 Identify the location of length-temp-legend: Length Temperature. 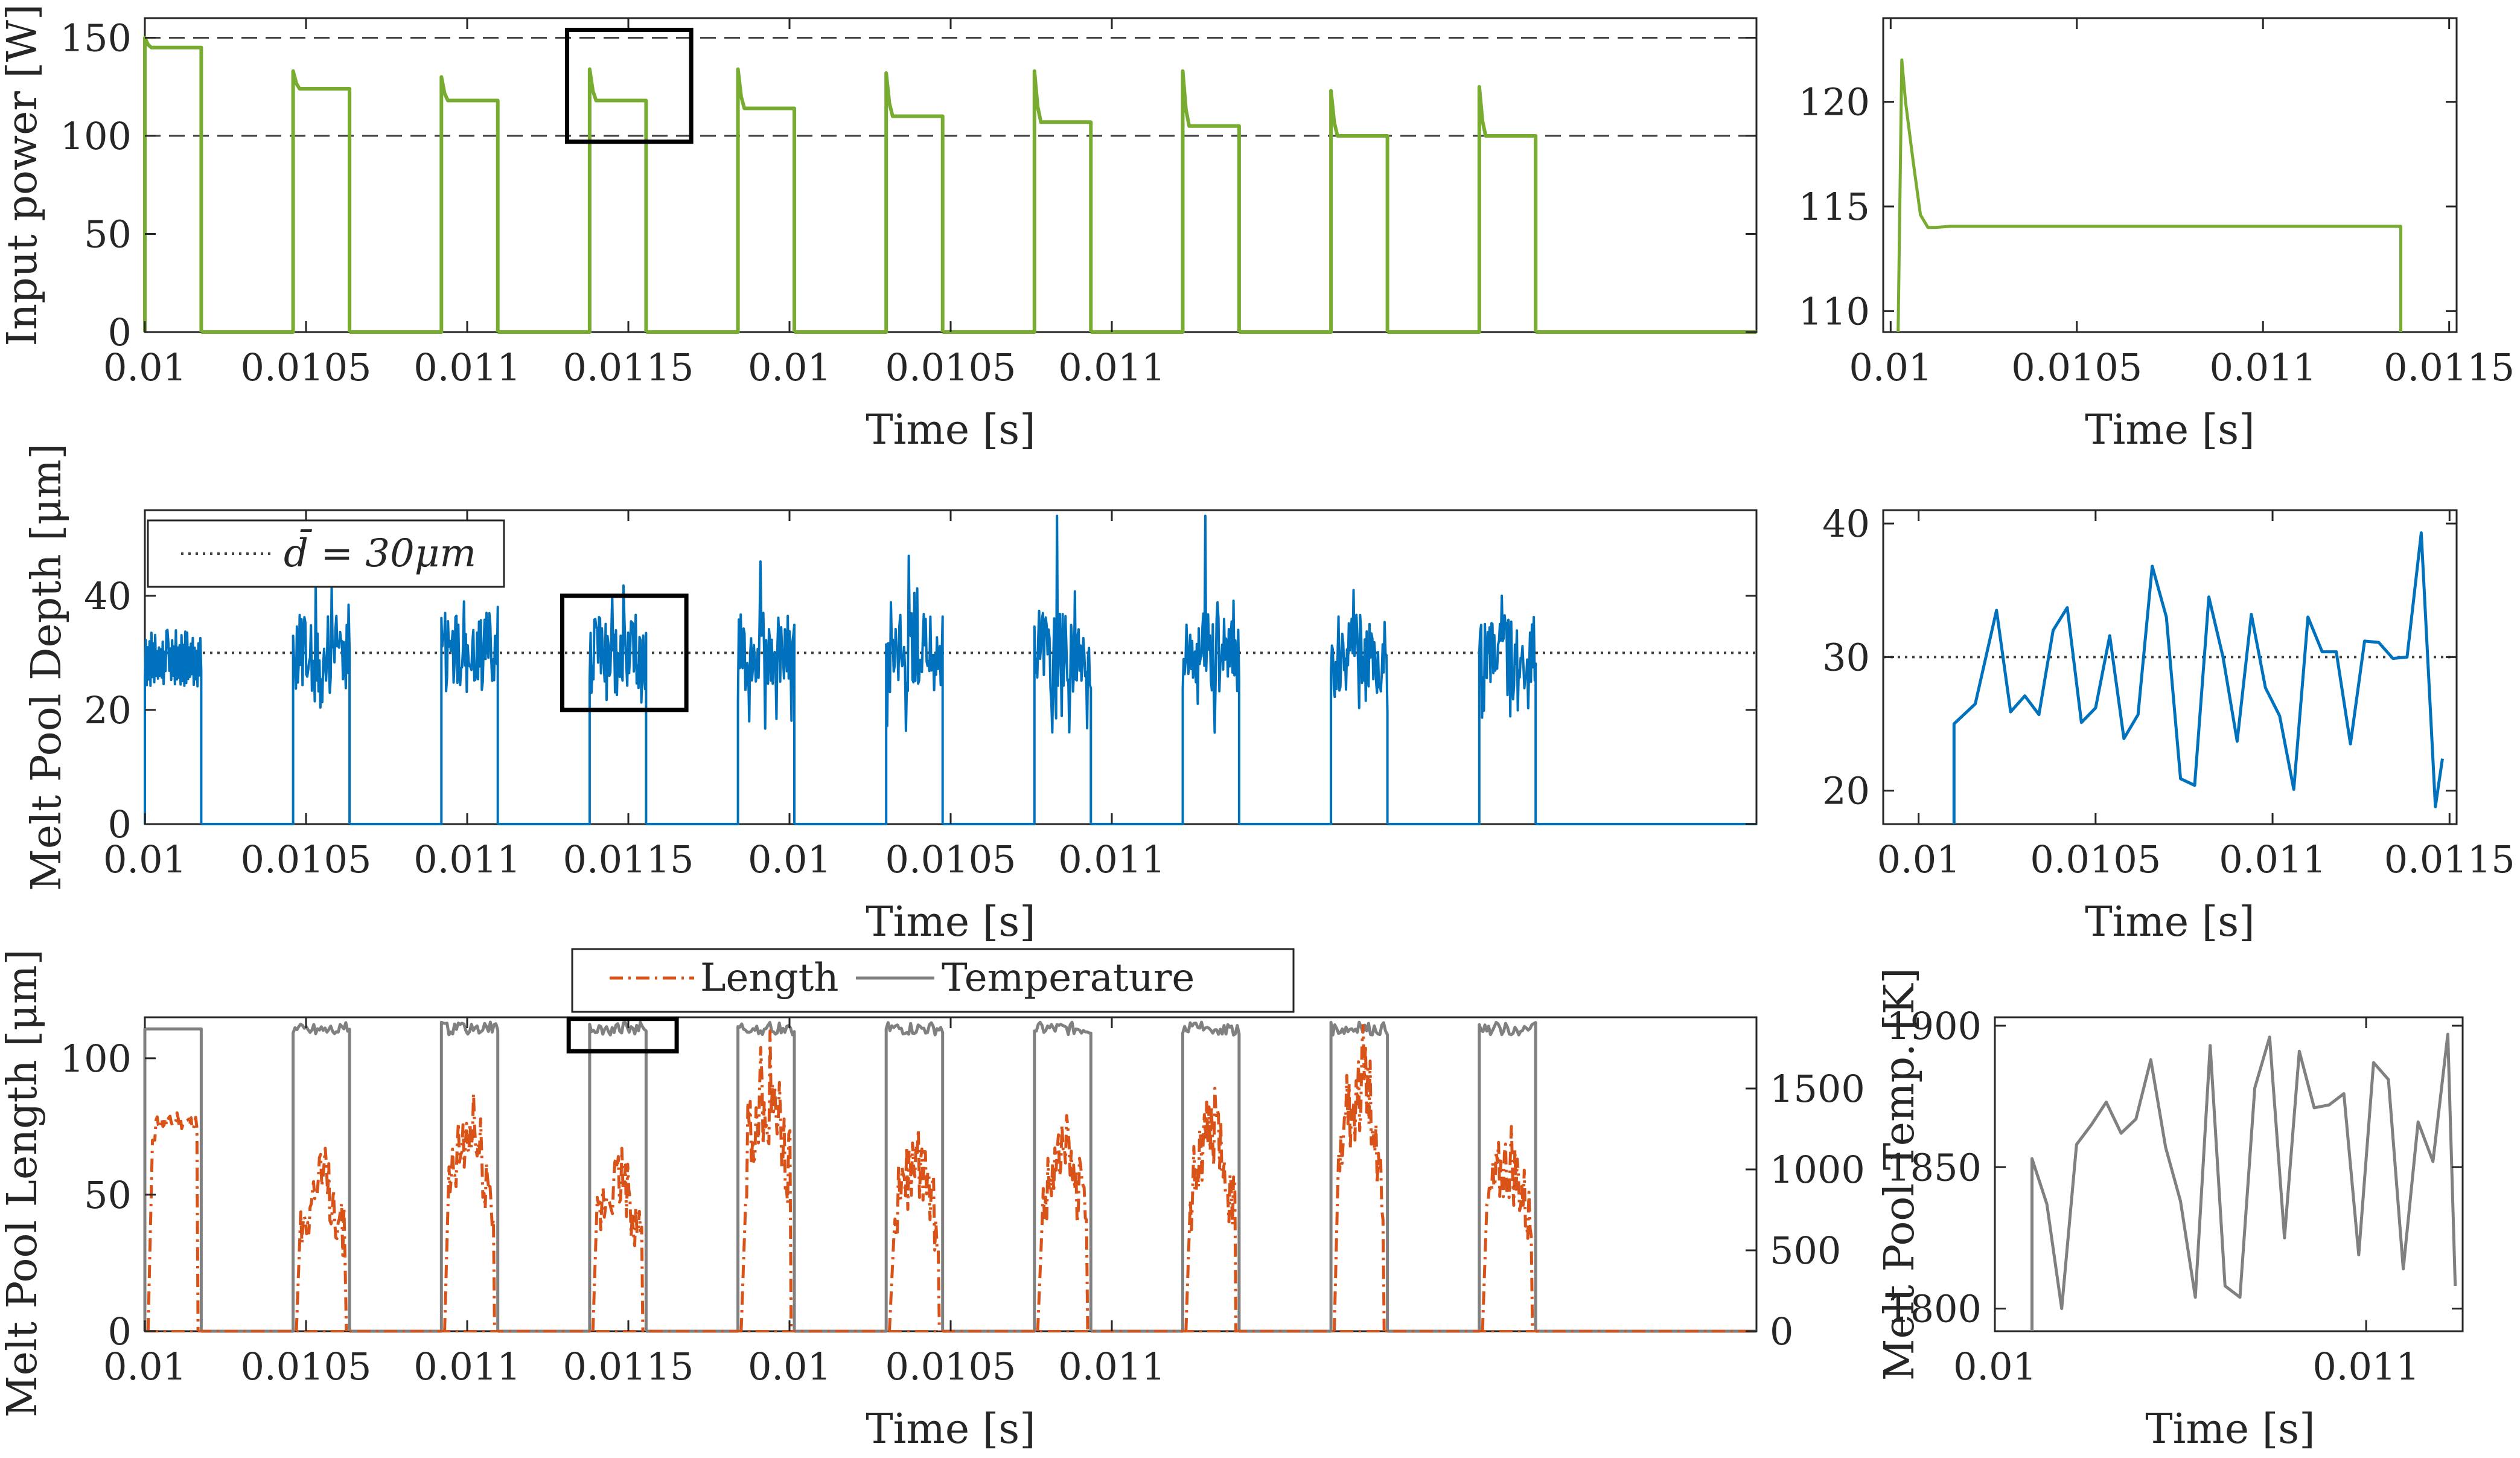
(933, 980).